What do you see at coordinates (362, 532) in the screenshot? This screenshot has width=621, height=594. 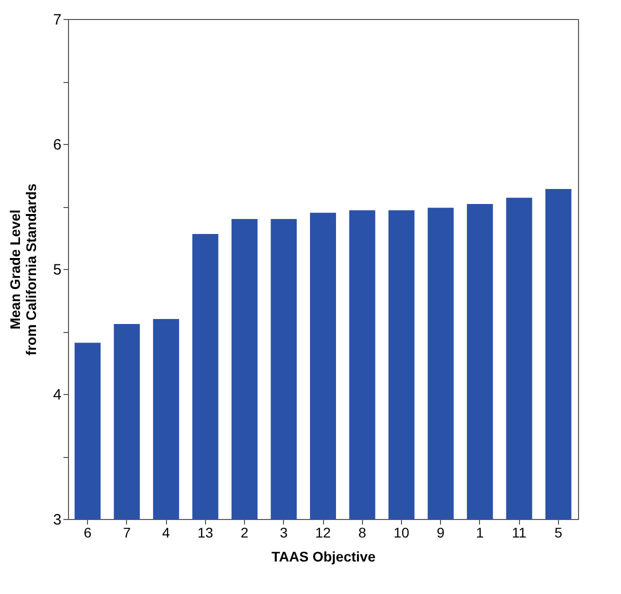 I see `x-tick-label: 8` at bounding box center [362, 532].